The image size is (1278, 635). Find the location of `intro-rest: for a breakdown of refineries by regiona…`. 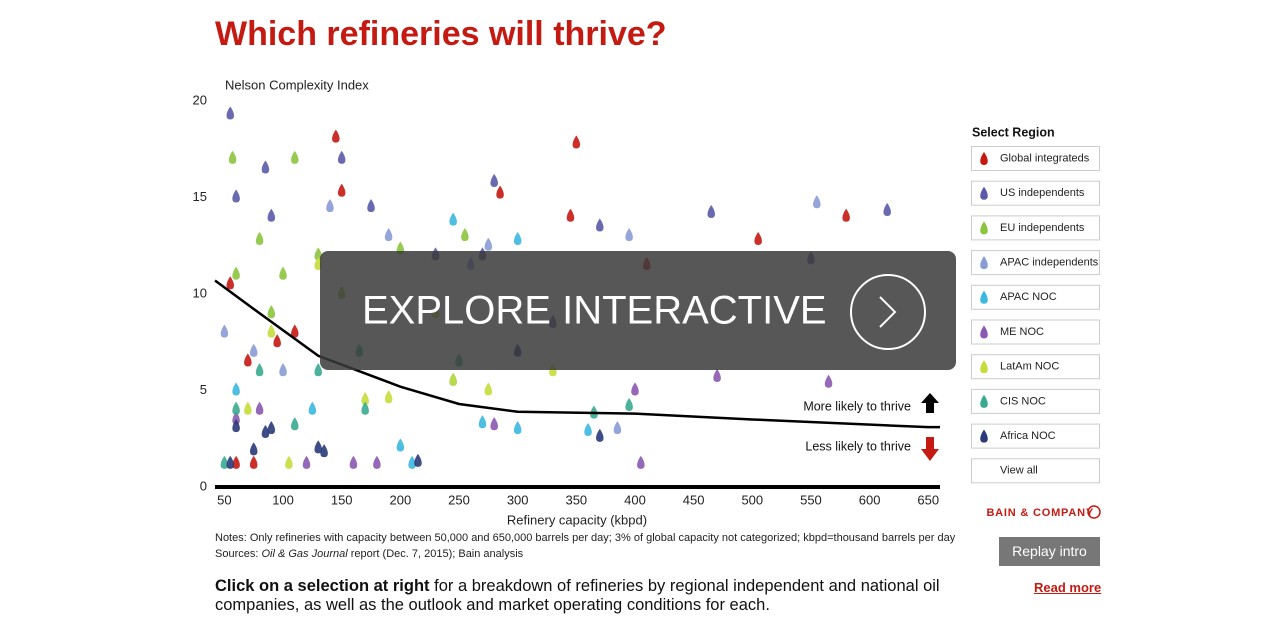

intro-rest: for a breakdown of refineries by regiona… is located at coordinates (577, 595).